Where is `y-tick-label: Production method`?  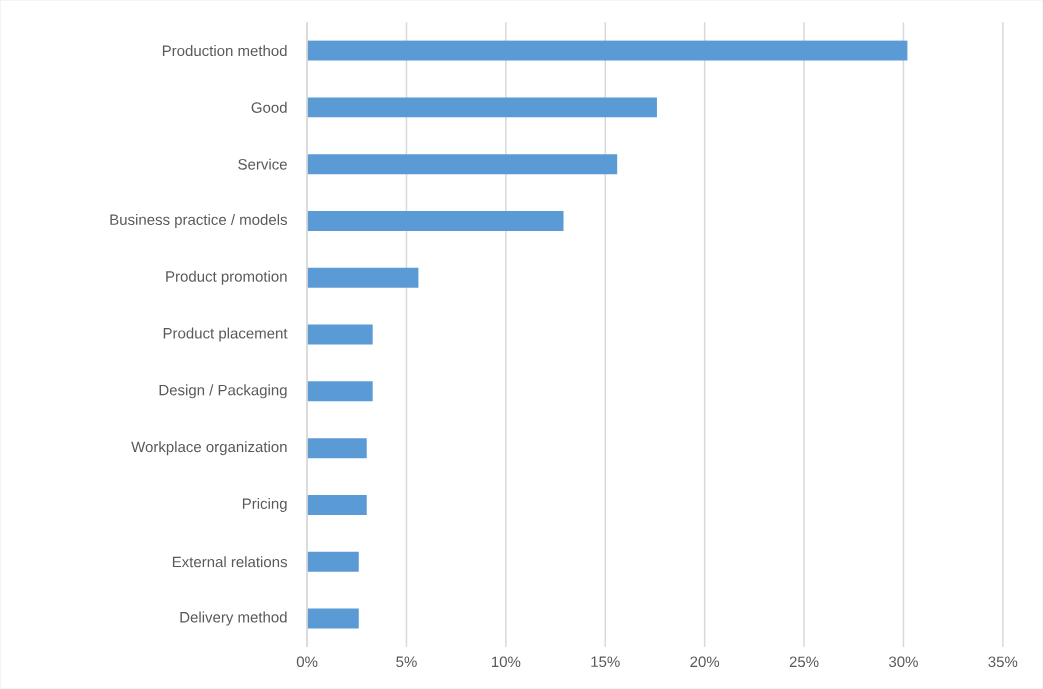 y-tick-label: Production method is located at coordinates (224, 51).